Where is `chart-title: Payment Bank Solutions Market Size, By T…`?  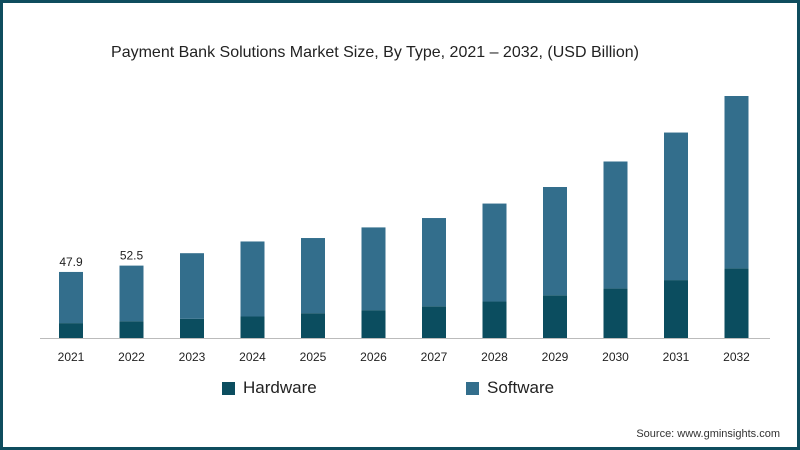 chart-title: Payment Bank Solutions Market Size, By T… is located at coordinates (375, 52).